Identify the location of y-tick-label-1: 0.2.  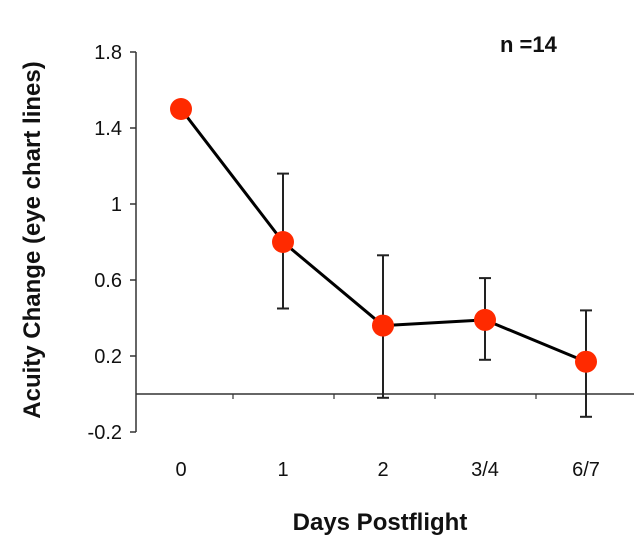
(108, 357).